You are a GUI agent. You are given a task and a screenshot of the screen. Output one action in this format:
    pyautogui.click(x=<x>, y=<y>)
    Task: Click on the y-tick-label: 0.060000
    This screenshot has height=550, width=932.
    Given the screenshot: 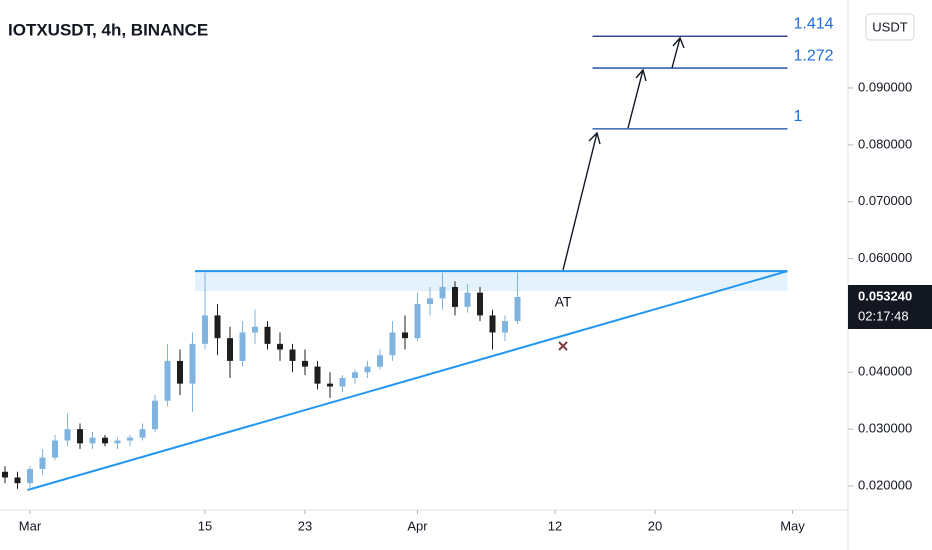 What is the action you would take?
    pyautogui.click(x=885, y=257)
    